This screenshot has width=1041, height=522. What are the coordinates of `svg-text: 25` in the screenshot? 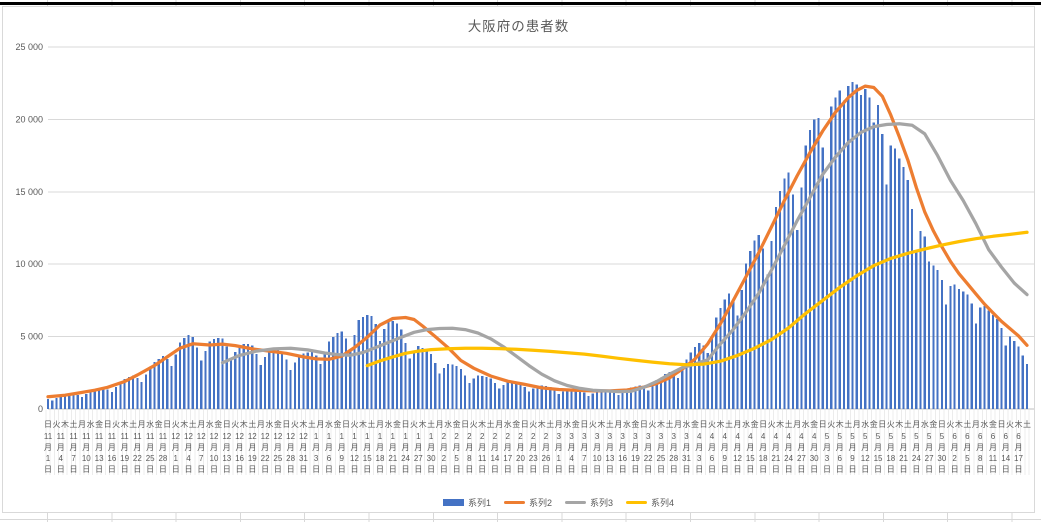 It's located at (660, 458).